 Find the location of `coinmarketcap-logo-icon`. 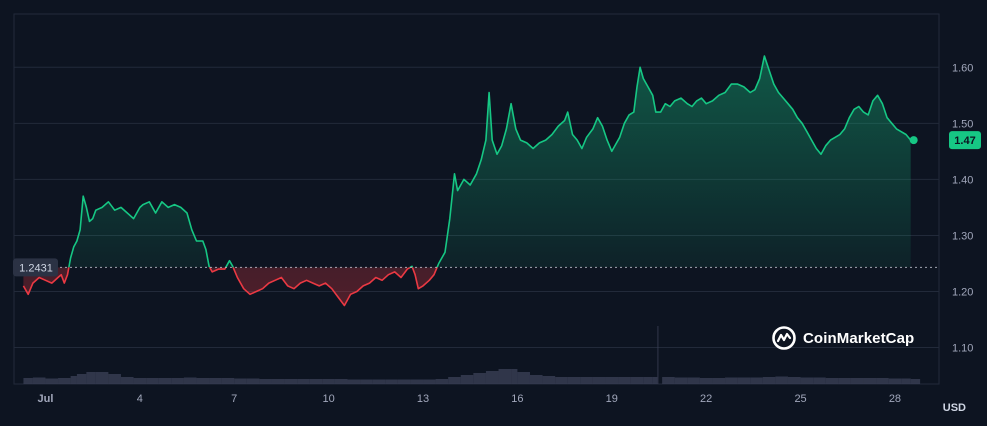

coinmarketcap-logo-icon is located at coordinates (784, 338).